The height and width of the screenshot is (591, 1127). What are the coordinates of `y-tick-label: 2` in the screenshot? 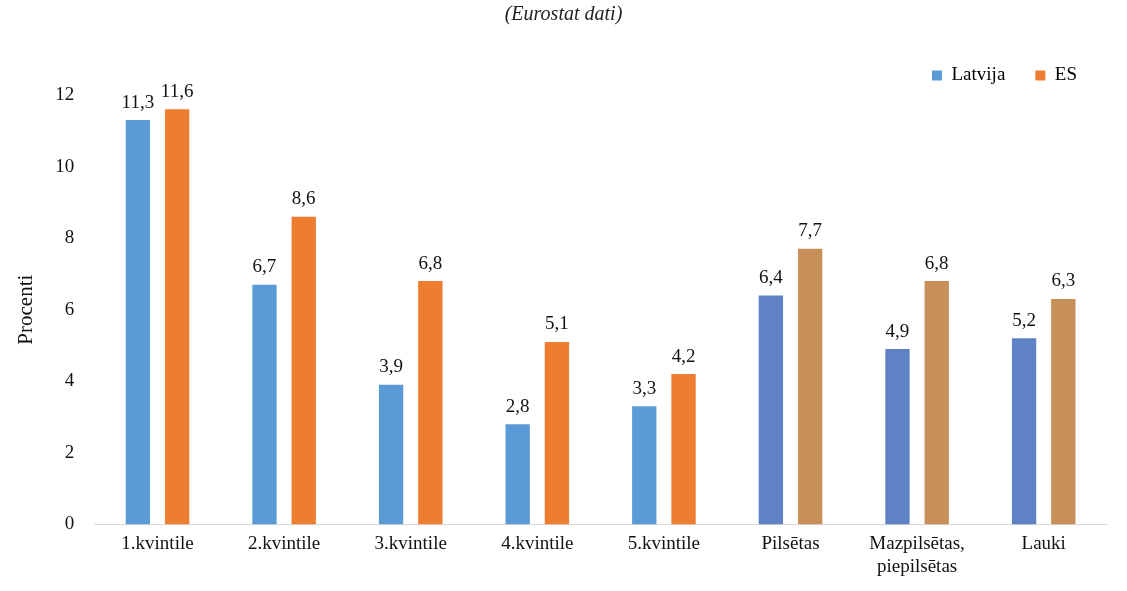 It's located at (69, 451).